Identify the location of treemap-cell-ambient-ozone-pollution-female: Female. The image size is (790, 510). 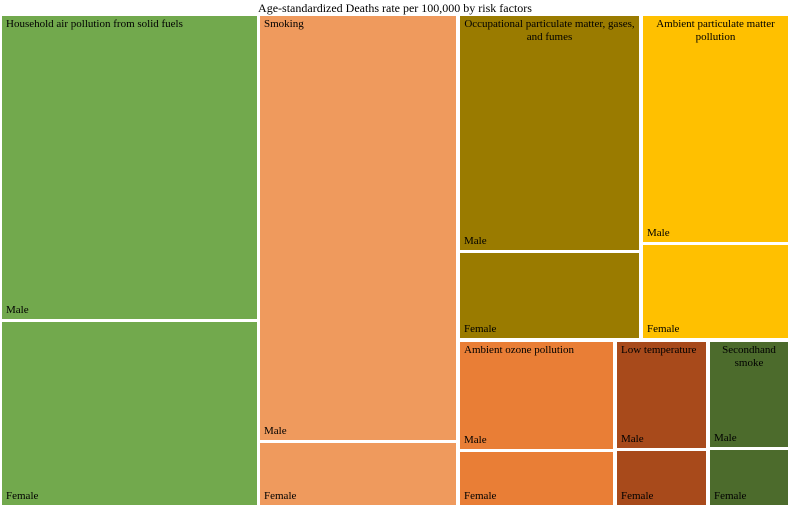
(536, 478).